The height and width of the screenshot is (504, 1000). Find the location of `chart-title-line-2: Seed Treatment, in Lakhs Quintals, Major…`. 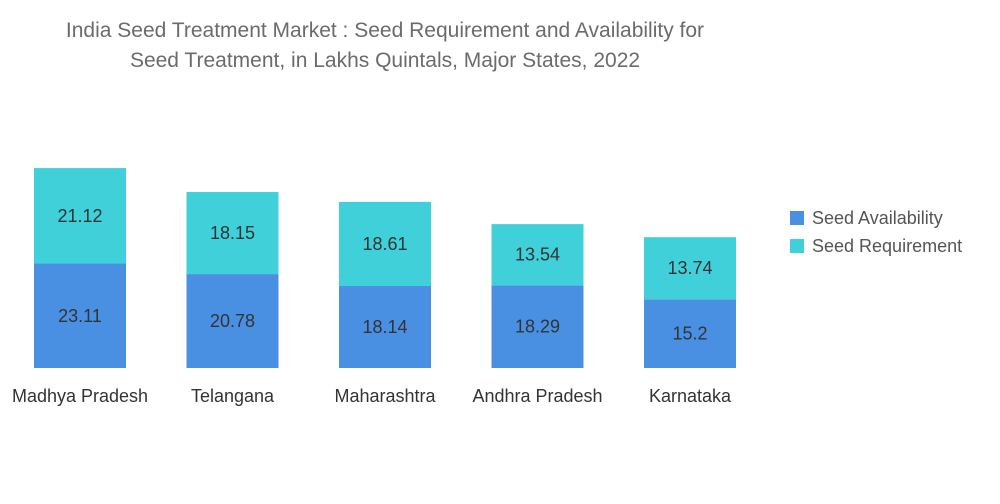

chart-title-line-2: Seed Treatment, in Lakhs Quintals, Major… is located at coordinates (385, 60).